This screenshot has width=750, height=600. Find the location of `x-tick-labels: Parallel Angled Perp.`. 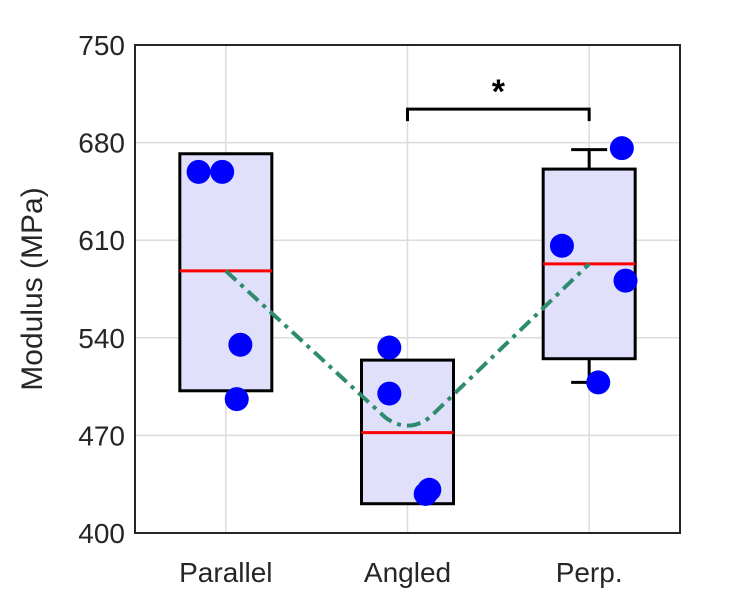

x-tick-labels: Parallel Angled Perp. is located at coordinates (400, 572).